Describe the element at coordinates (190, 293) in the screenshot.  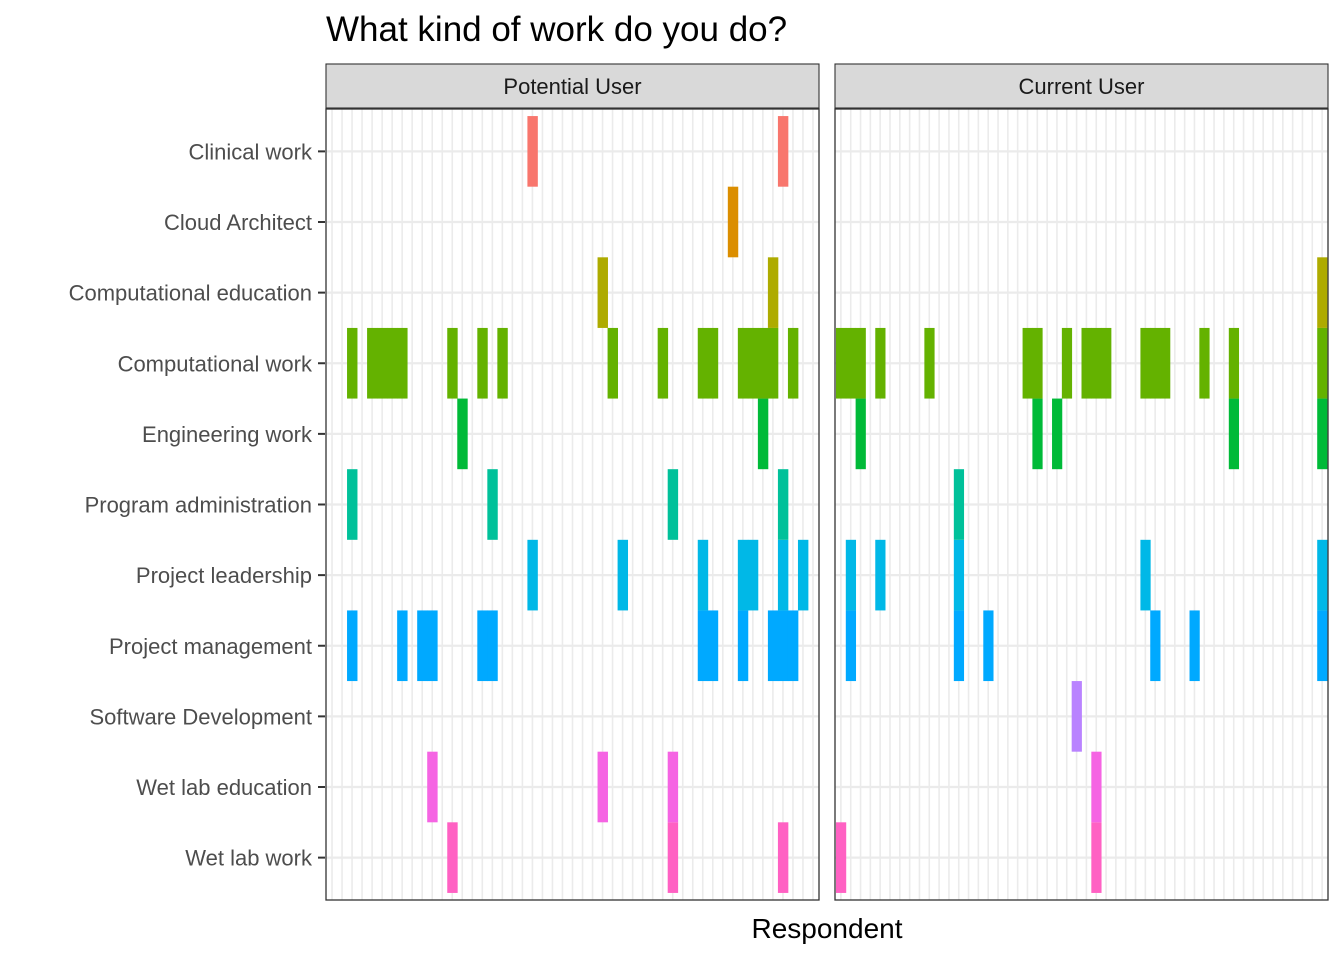
I see `y-tick-label: Computational education` at that location.